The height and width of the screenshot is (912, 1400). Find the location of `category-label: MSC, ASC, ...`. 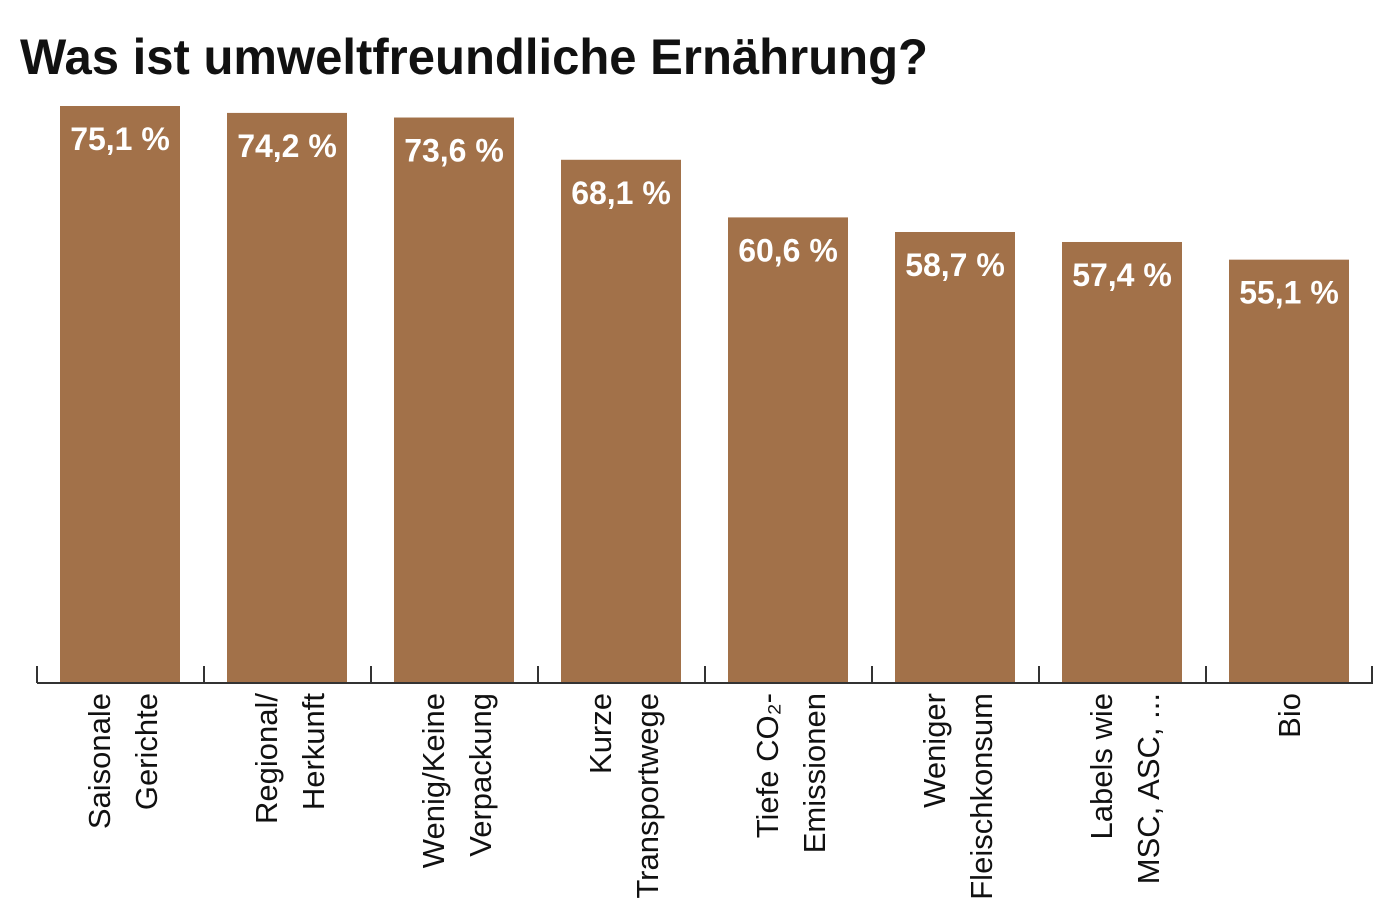

category-label: MSC, ASC, ... is located at coordinates (1148, 788).